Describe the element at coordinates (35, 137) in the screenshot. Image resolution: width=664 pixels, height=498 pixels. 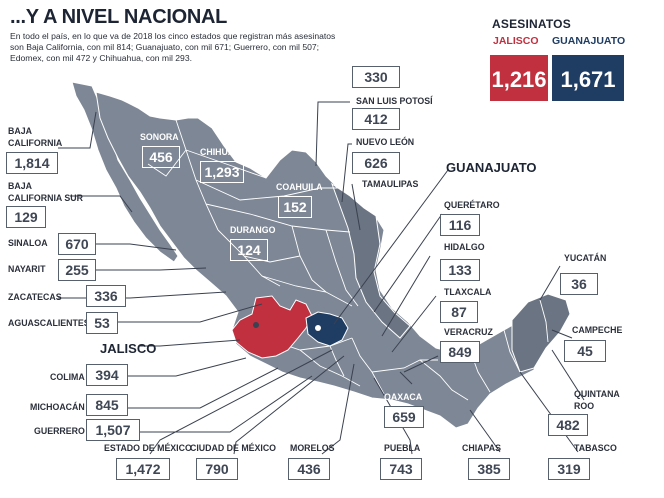
I see `state-label-baja-california: BAJA CALIFORNIA` at that location.